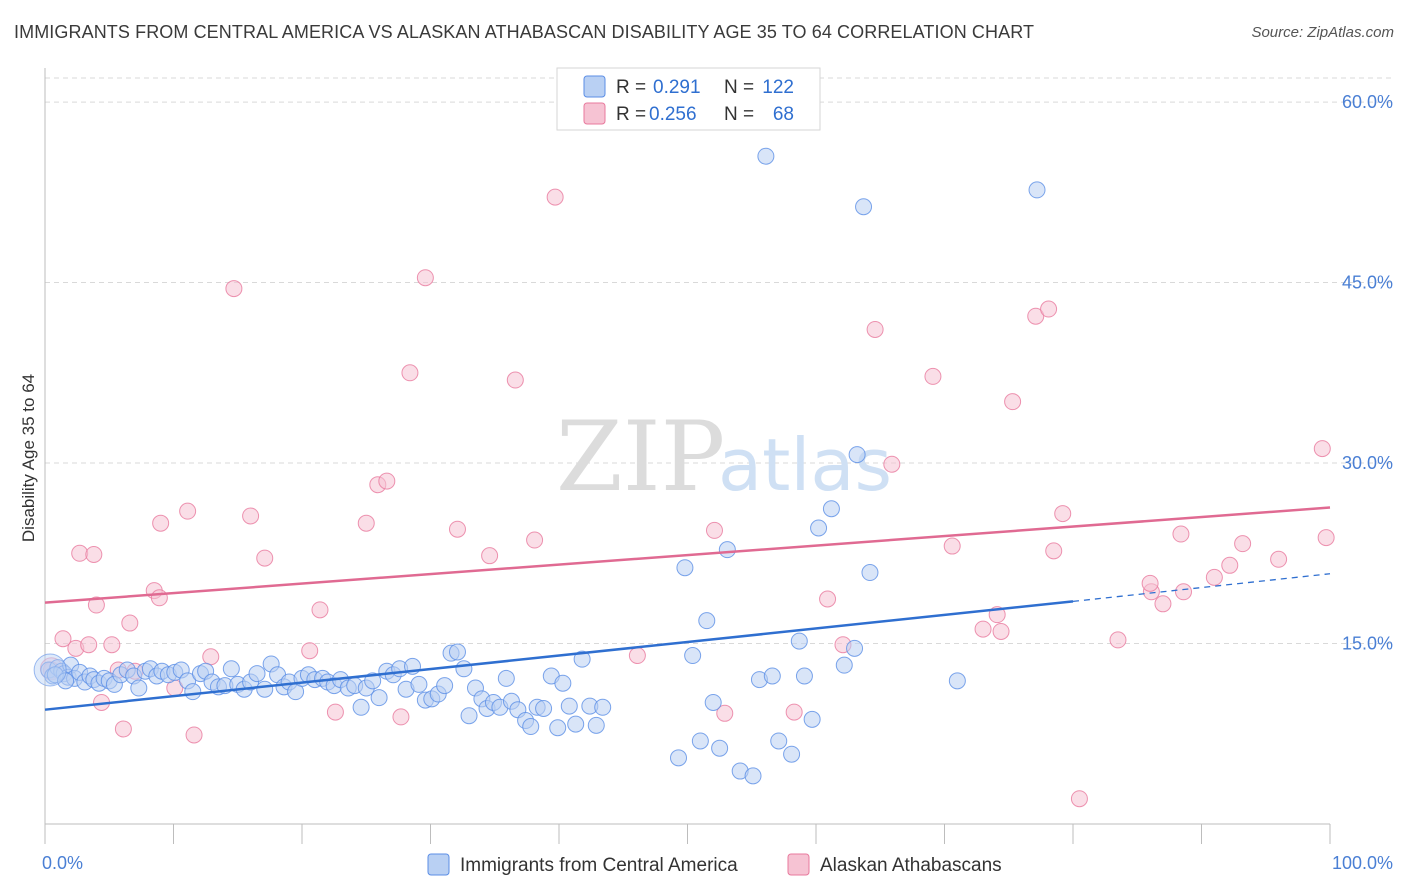 Image resolution: width=1406 pixels, height=892 pixels. Describe the element at coordinates (1367, 102) in the screenshot. I see `y-tick-label: 60.0%` at that location.